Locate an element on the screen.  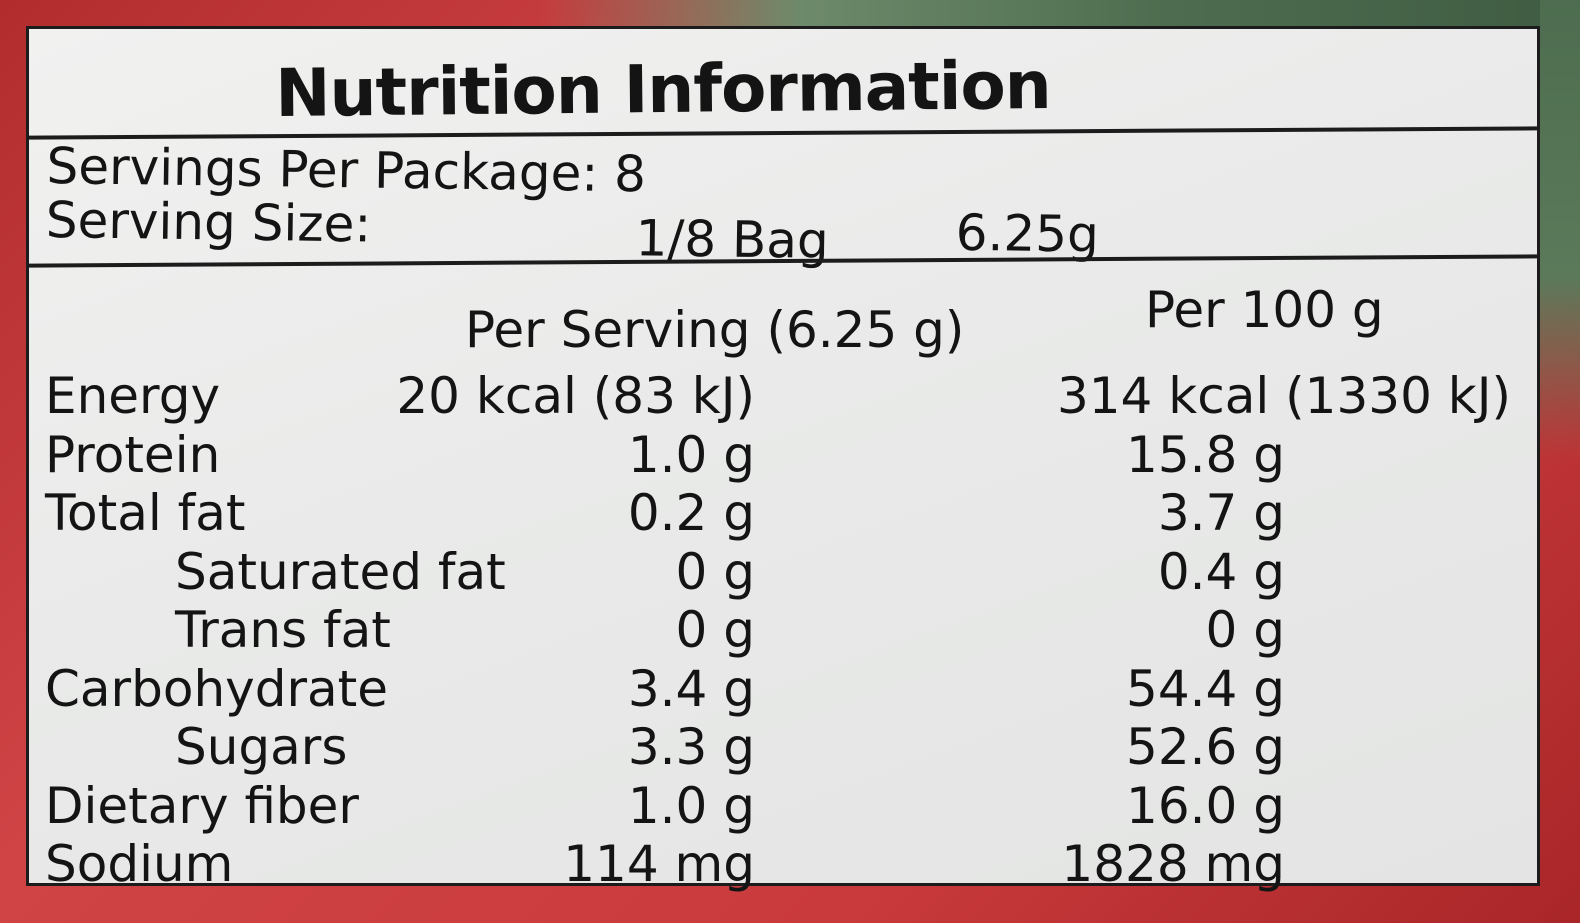
nutrient-per-serving: 3.4 g is located at coordinates (691, 688).